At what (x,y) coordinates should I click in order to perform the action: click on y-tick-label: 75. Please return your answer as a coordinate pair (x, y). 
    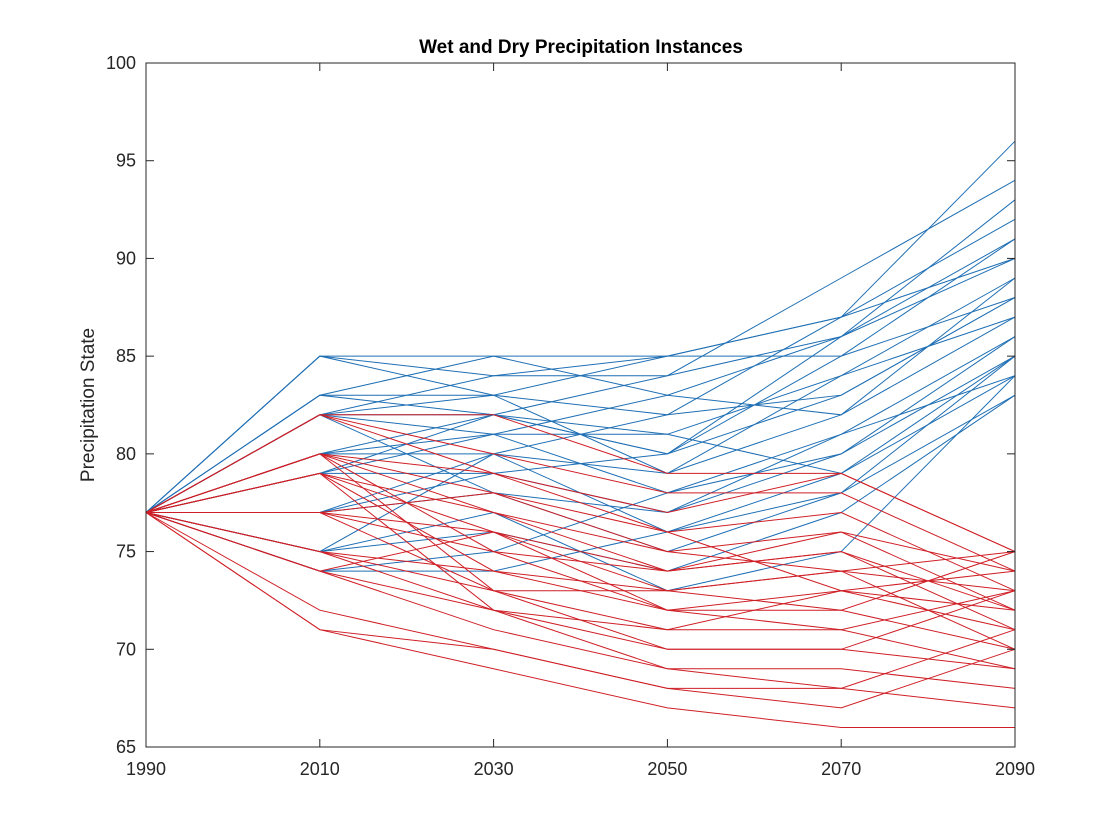
    Looking at the image, I should click on (126, 552).